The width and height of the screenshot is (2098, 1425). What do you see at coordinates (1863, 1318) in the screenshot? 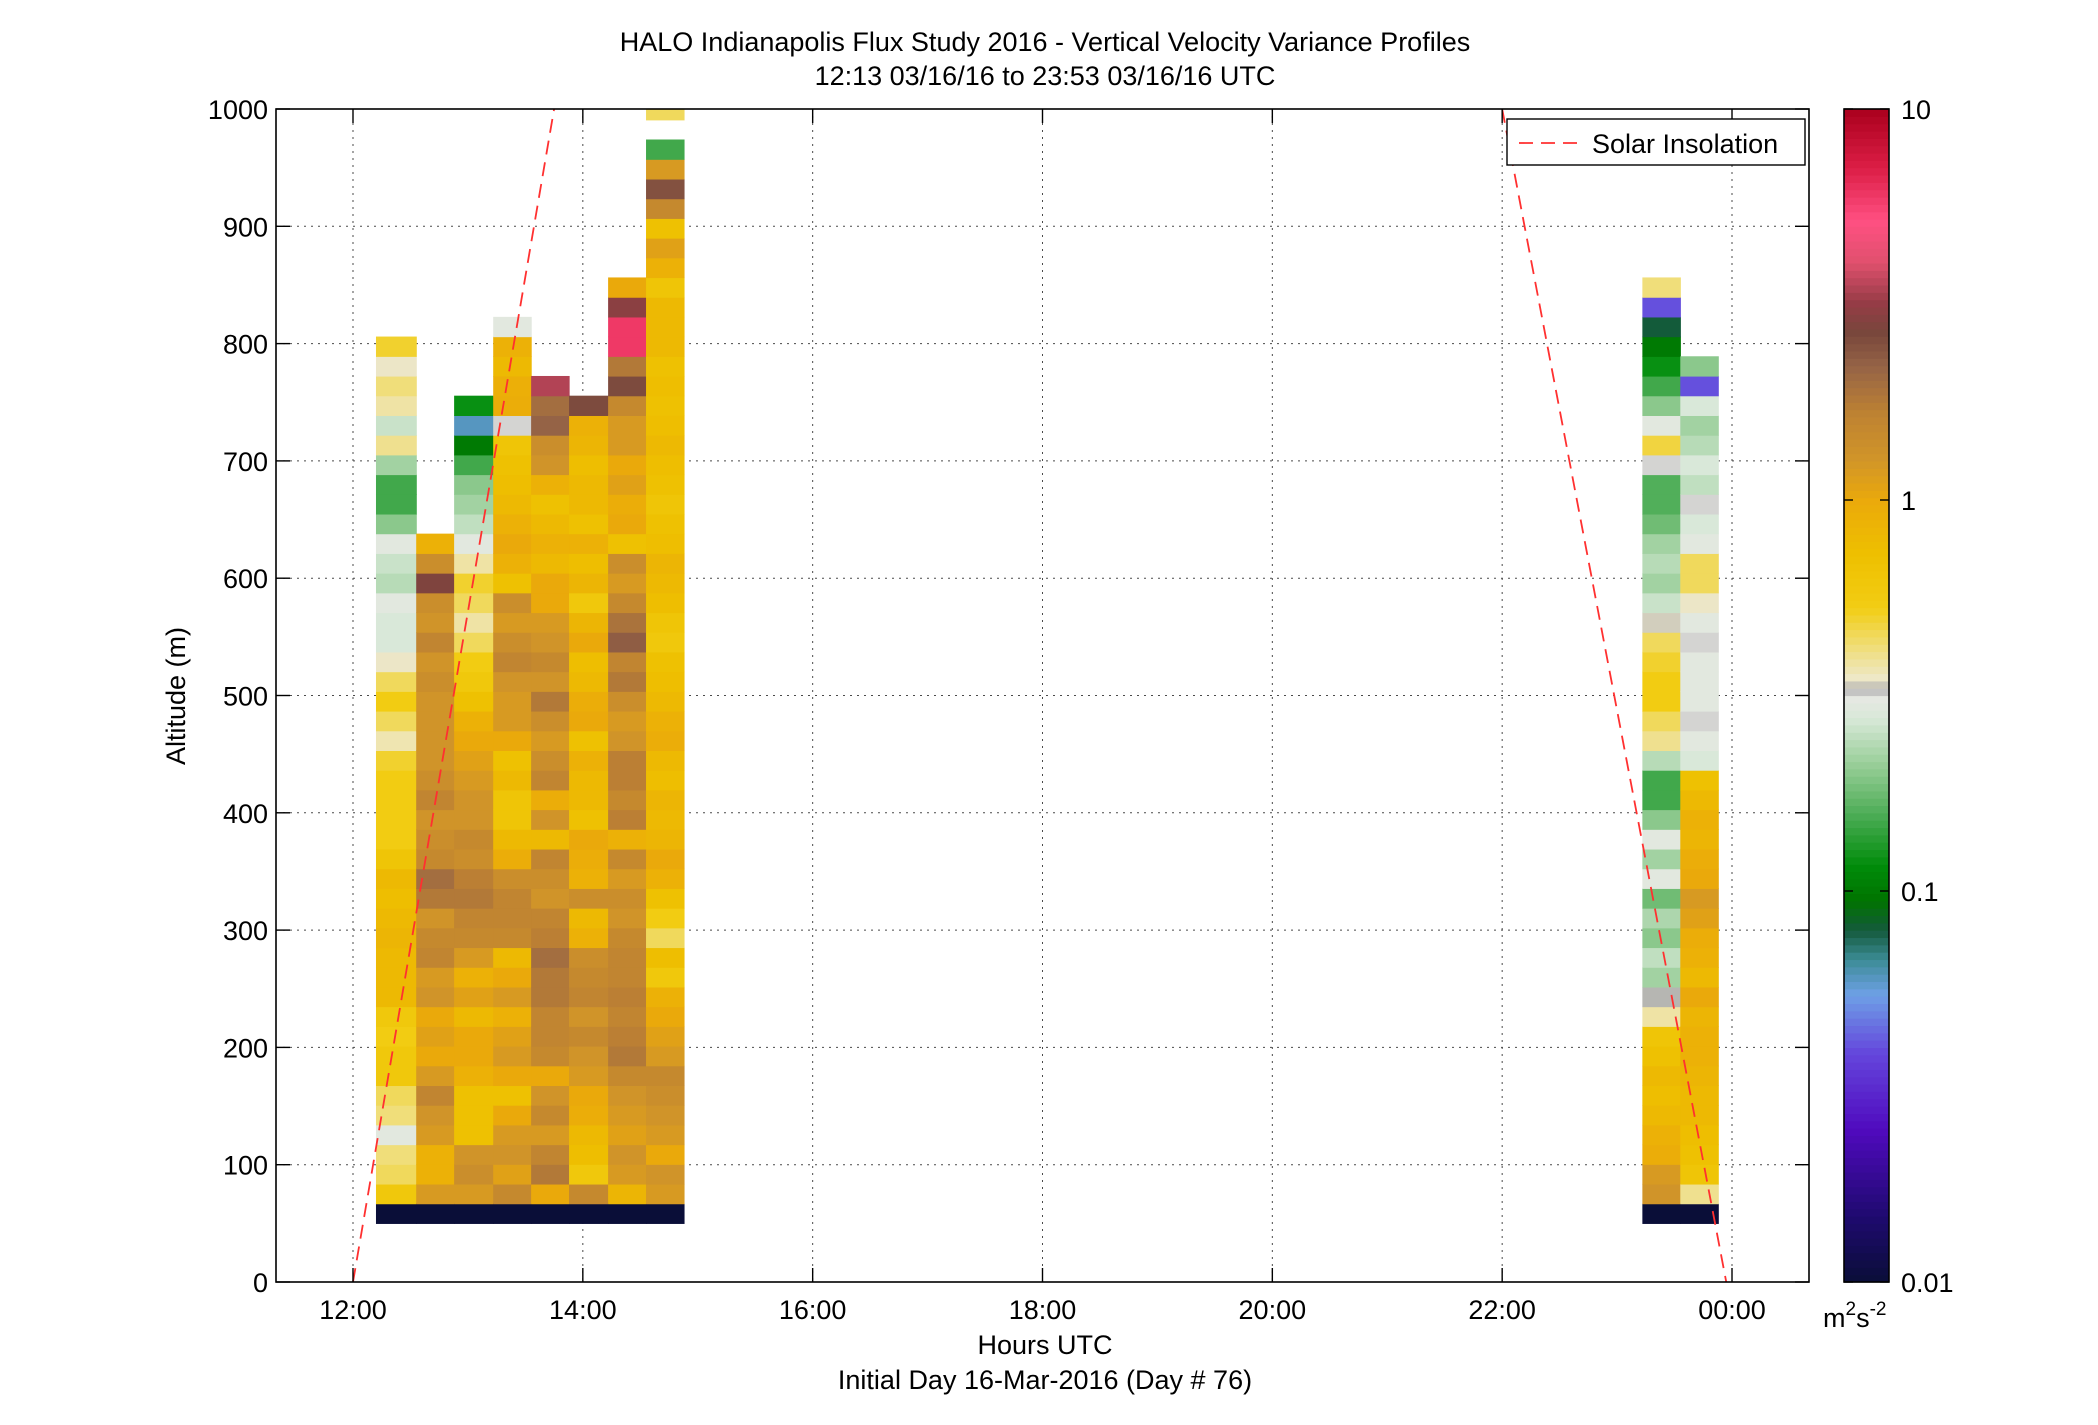
I see `colorbar-unit-mid: s` at bounding box center [1863, 1318].